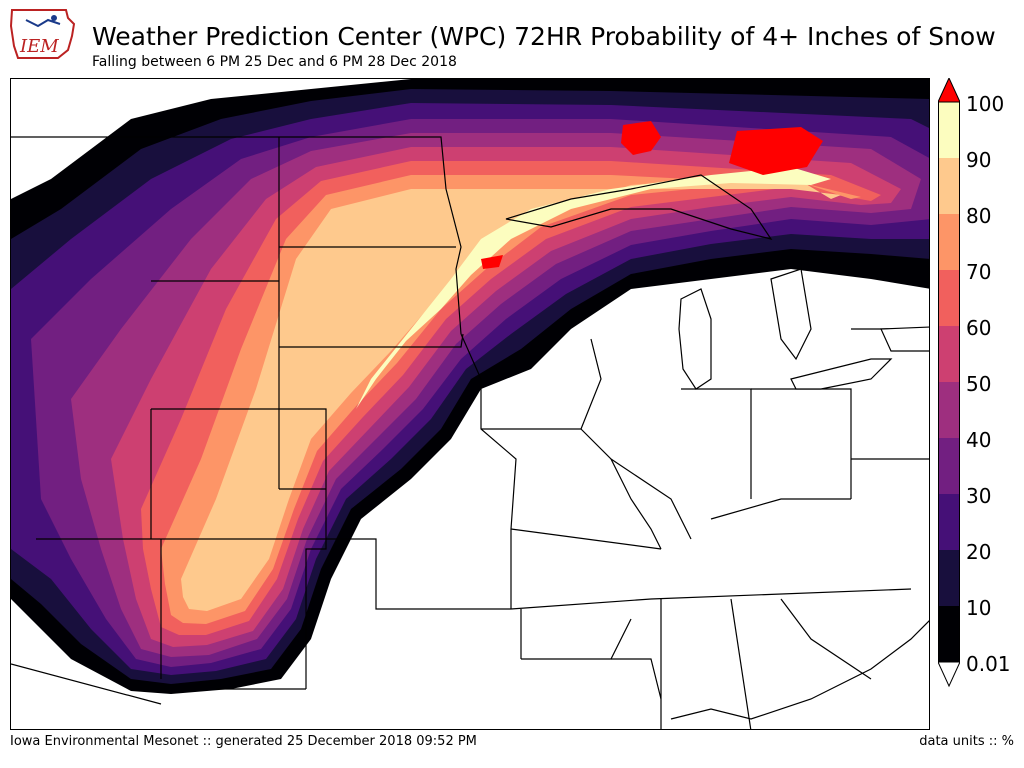 This screenshot has height=768, width=1024. I want to click on colorbar, so click(949, 388).